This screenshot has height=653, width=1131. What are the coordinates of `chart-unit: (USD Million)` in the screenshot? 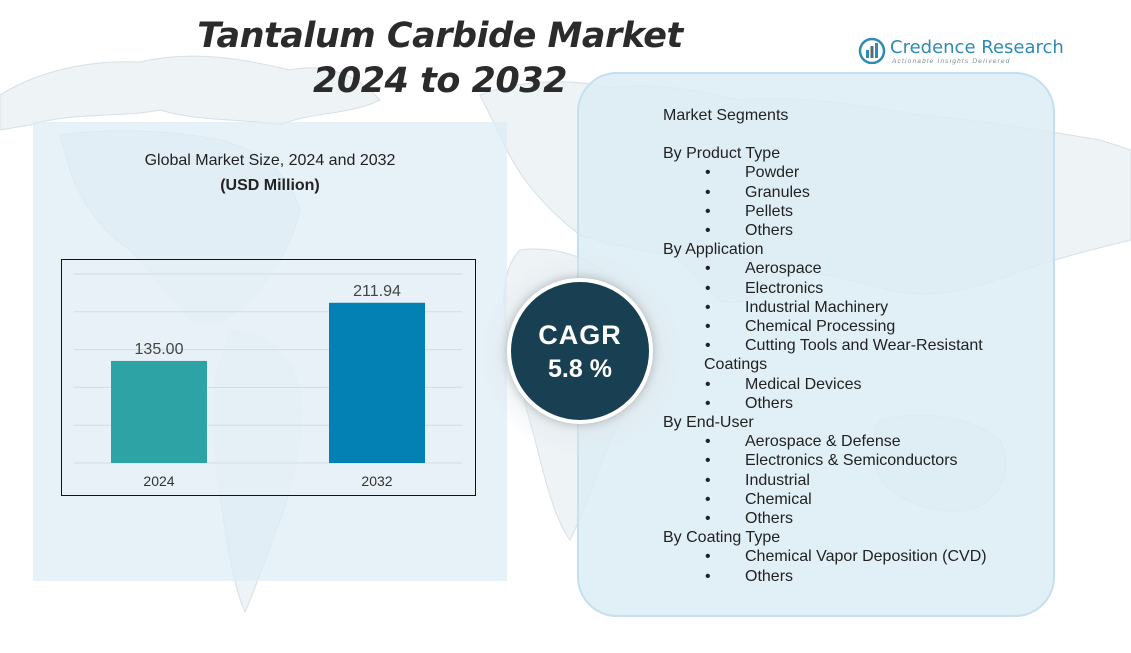 It's located at (270, 185).